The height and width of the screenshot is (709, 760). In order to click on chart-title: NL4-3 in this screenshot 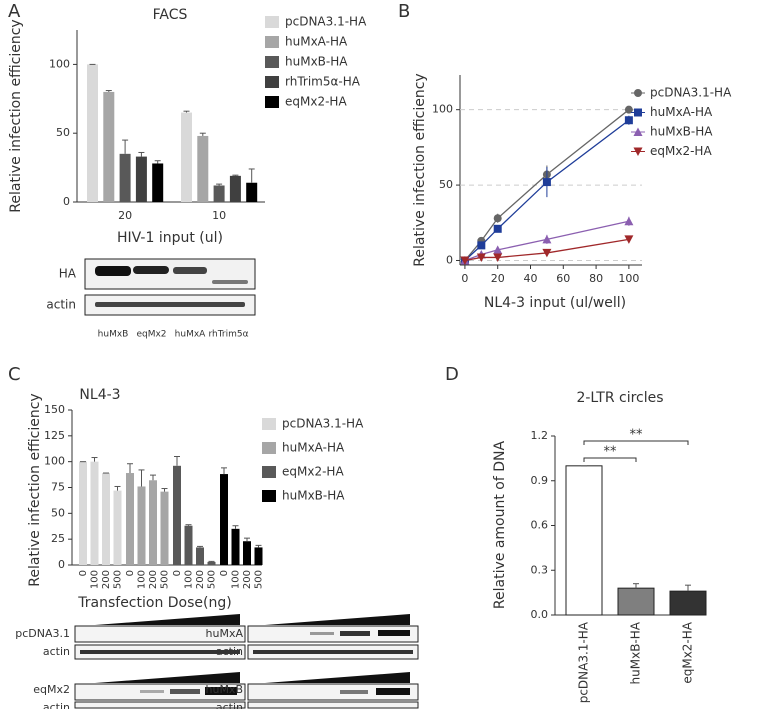, I will do `click(99, 395)`.